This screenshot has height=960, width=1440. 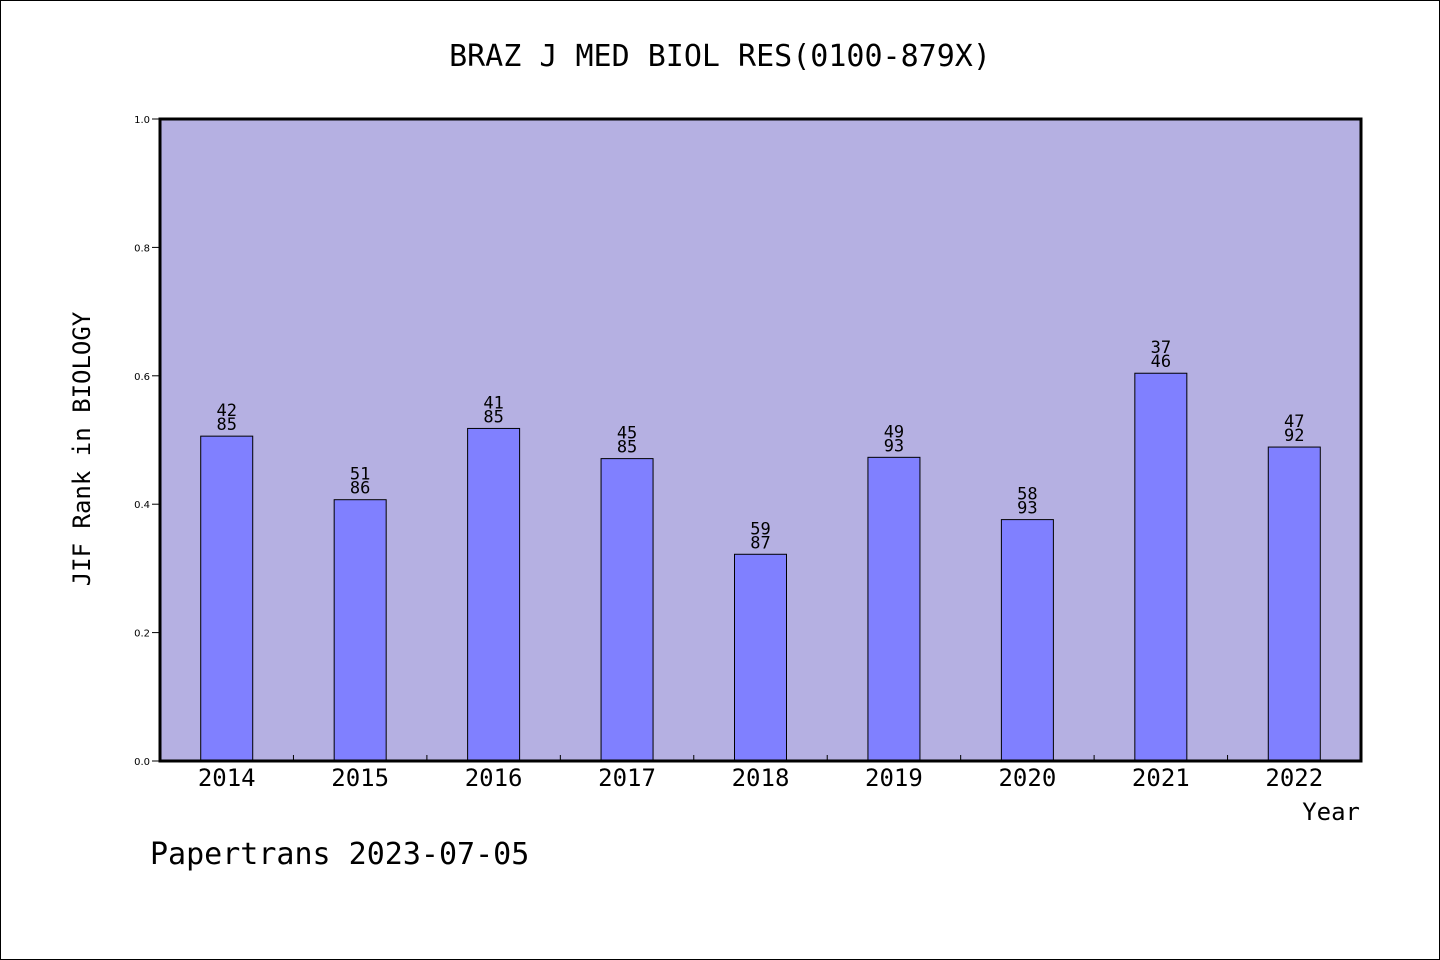 What do you see at coordinates (1161, 778) in the screenshot?
I see `x-tick-label: 2021` at bounding box center [1161, 778].